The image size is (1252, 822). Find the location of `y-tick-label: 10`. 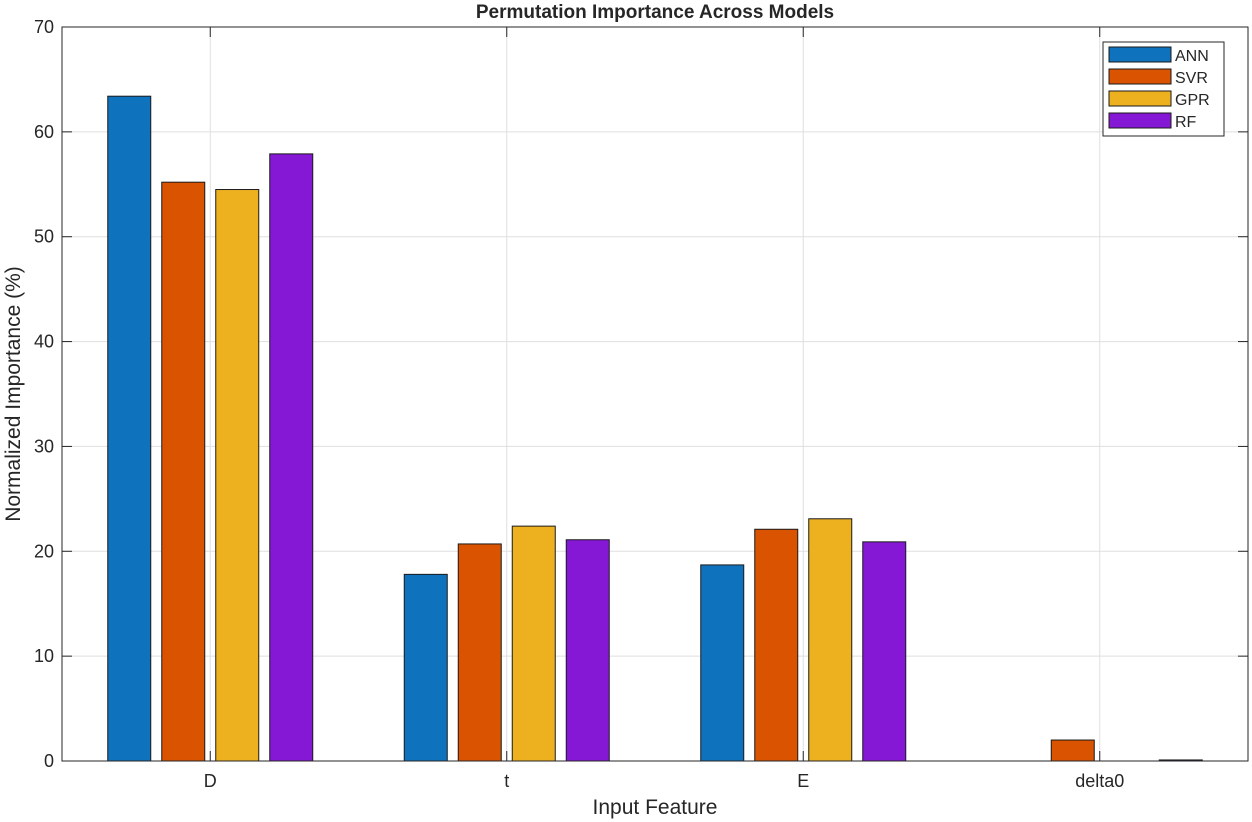

y-tick-label: 10 is located at coordinates (44, 656).